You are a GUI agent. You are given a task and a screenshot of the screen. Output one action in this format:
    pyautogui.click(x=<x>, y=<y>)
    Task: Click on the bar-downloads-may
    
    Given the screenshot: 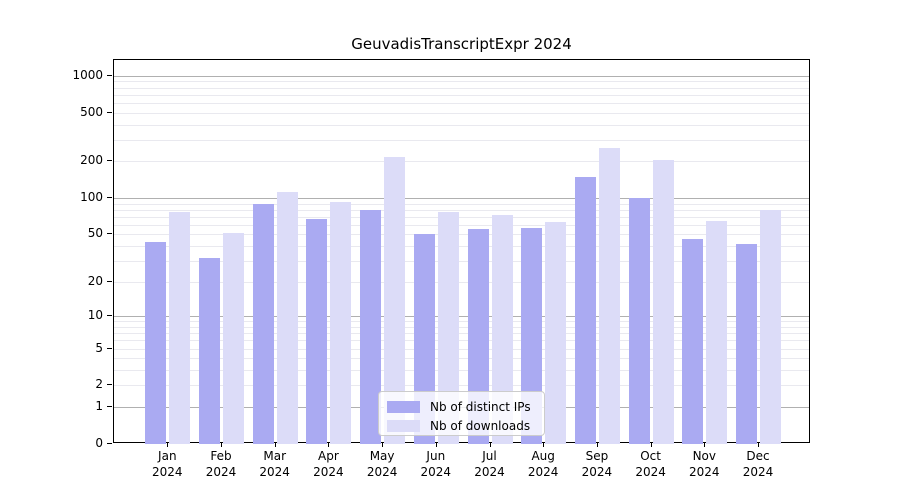 What is the action you would take?
    pyautogui.click(x=395, y=300)
    